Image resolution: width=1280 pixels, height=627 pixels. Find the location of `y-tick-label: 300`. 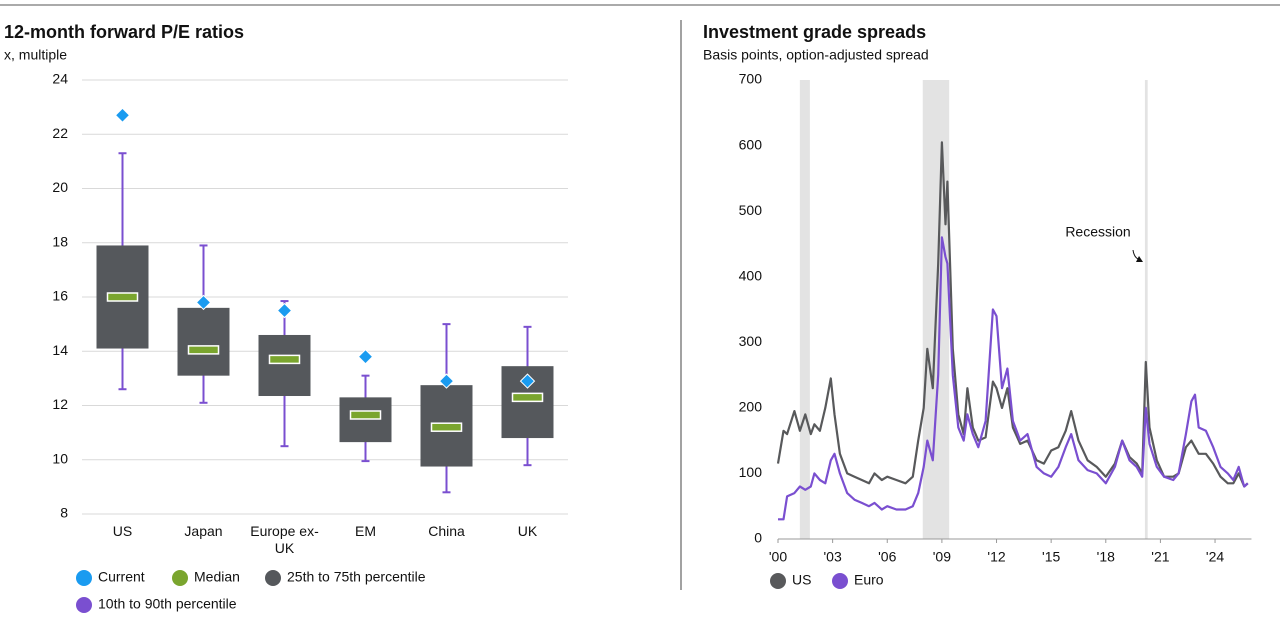

y-tick-label: 300 is located at coordinates (751, 341).